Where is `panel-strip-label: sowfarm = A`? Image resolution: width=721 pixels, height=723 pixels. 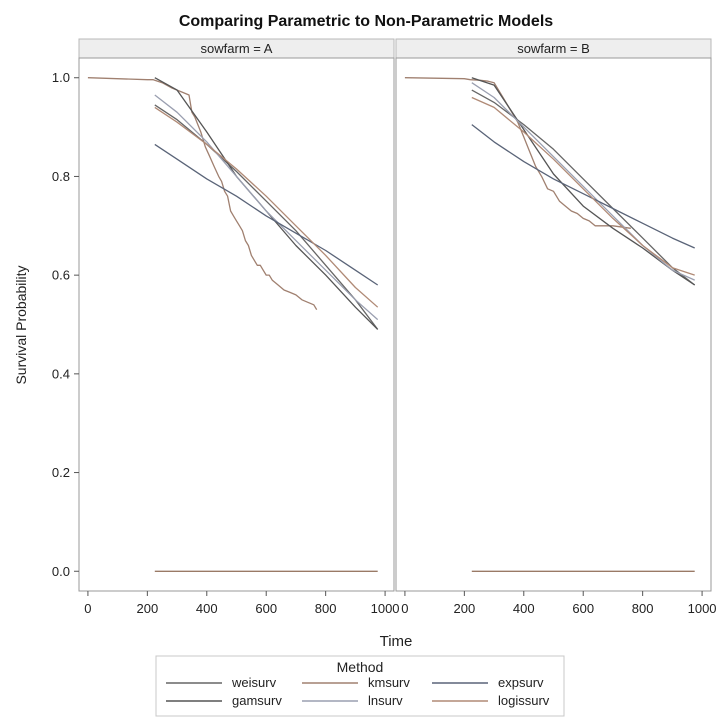 panel-strip-label: sowfarm = A is located at coordinates (237, 48).